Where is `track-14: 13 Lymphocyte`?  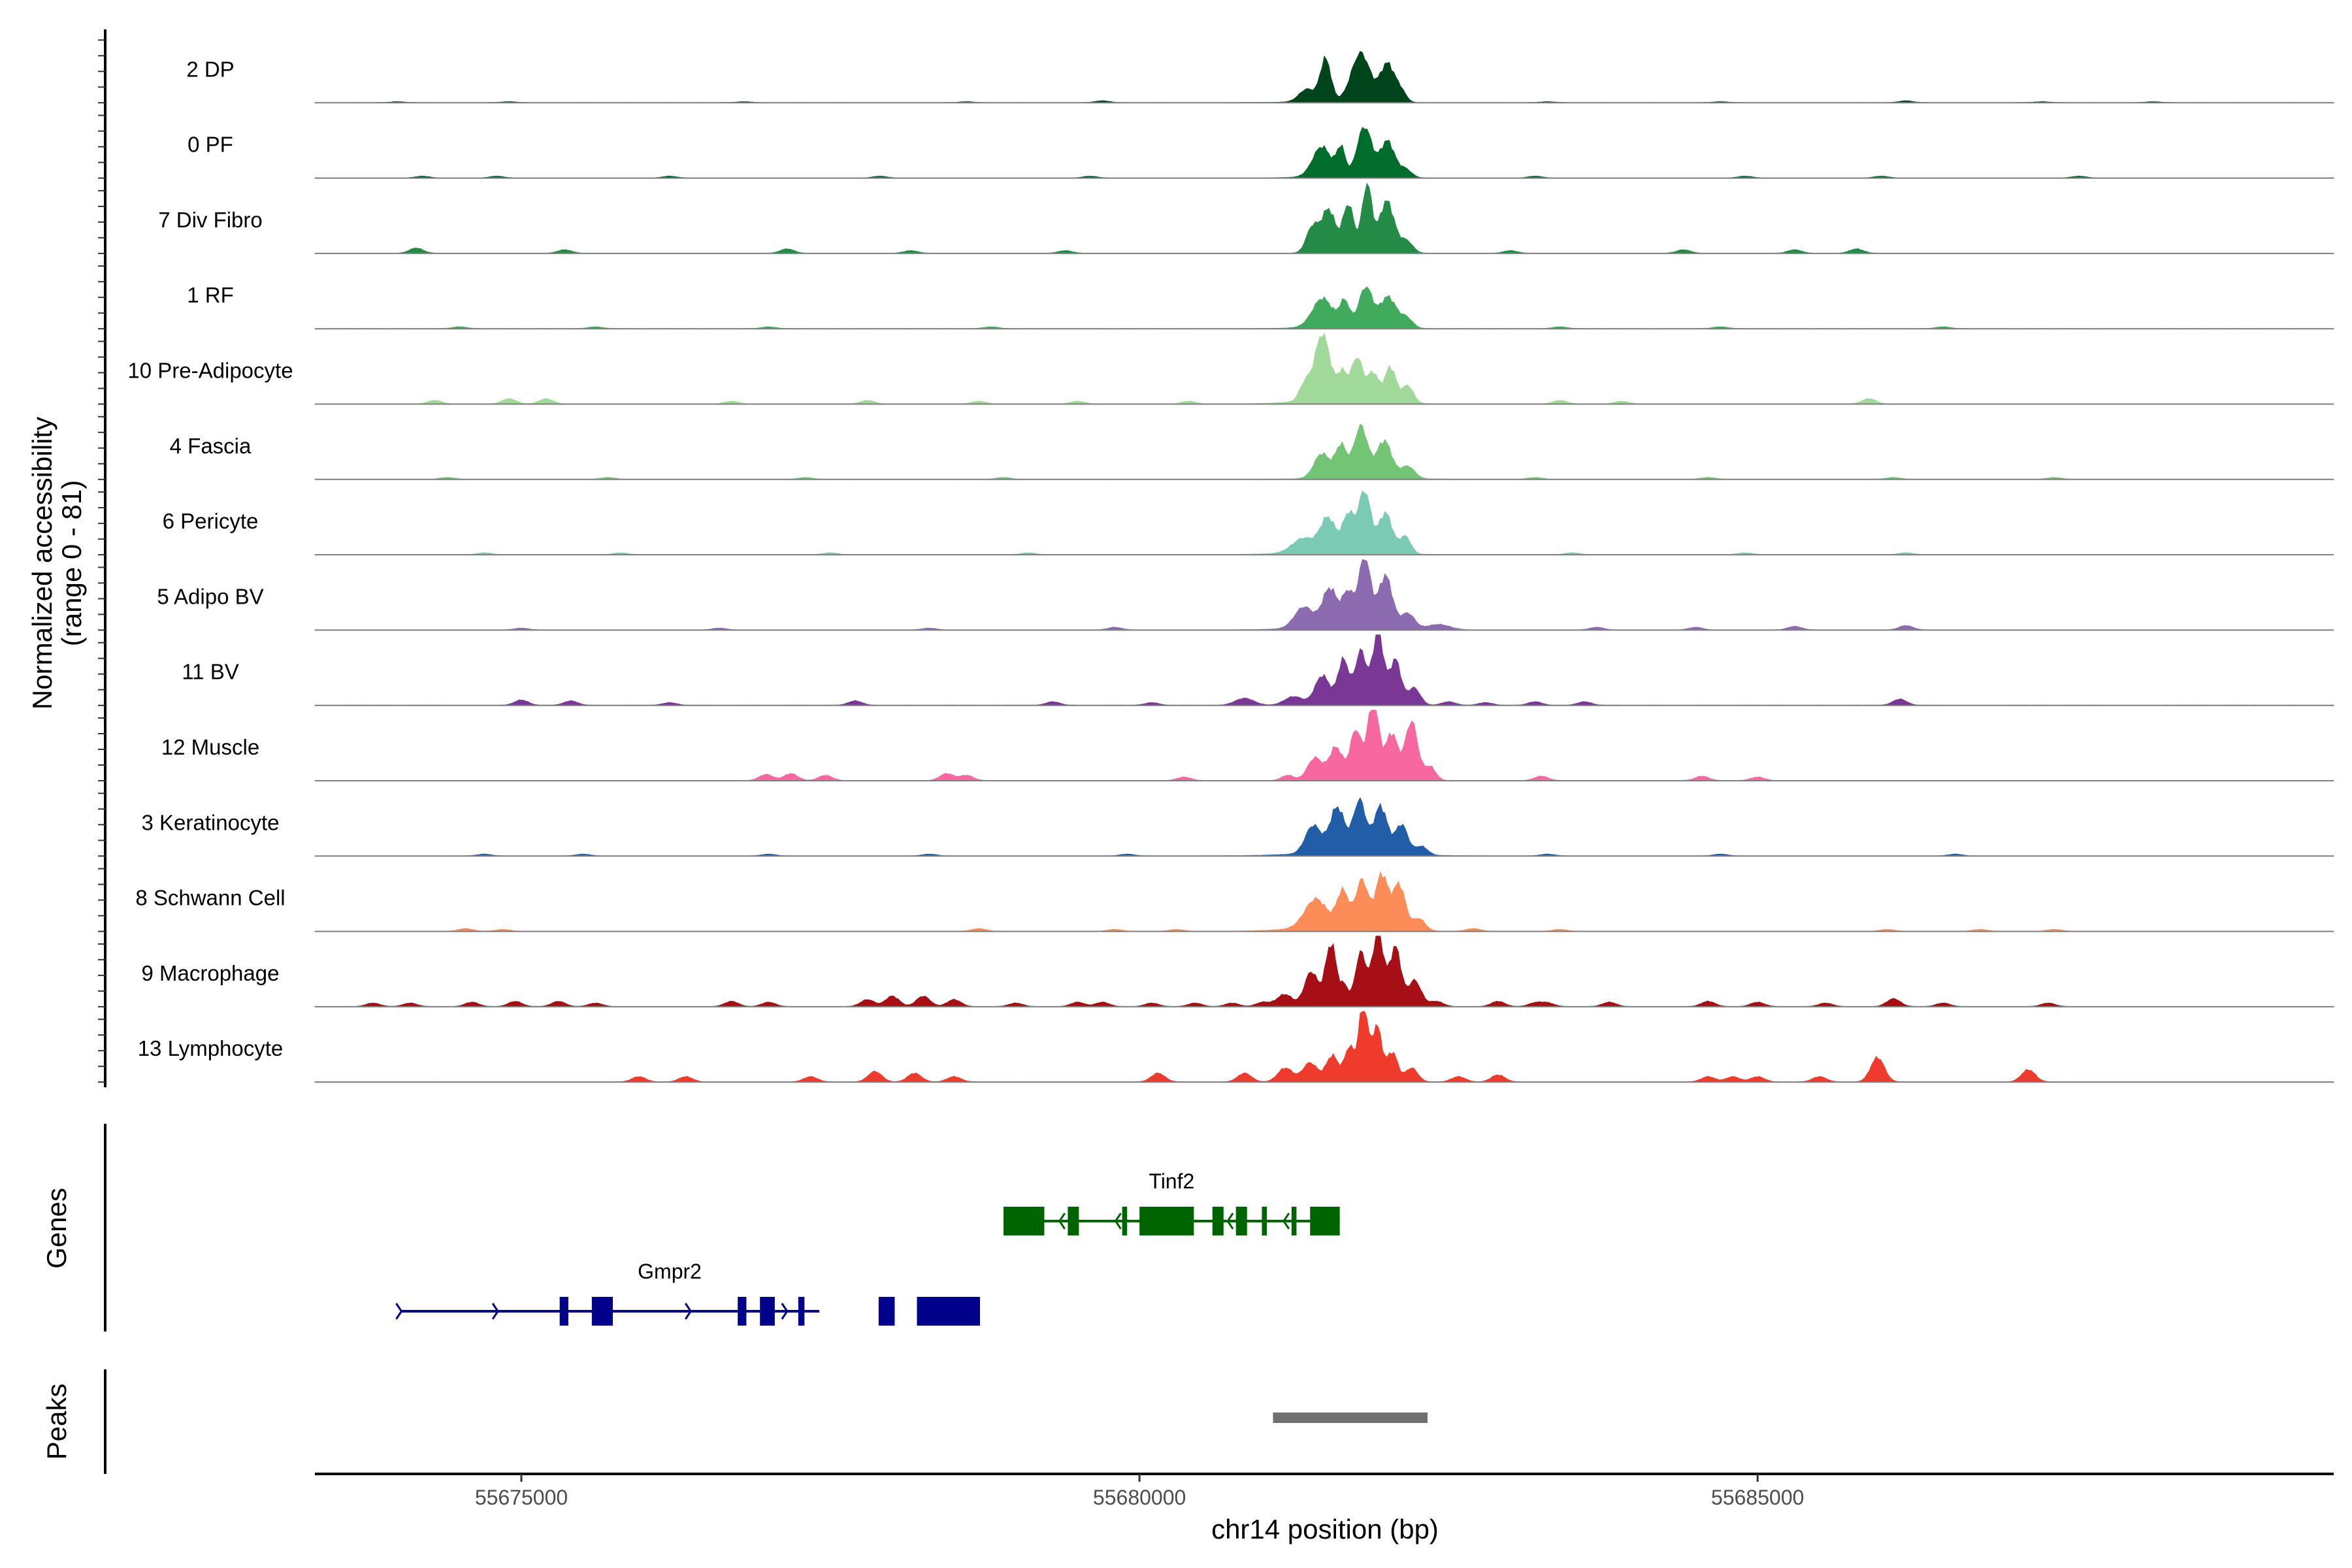
track-14: 13 Lymphocyte is located at coordinates (1236, 1047).